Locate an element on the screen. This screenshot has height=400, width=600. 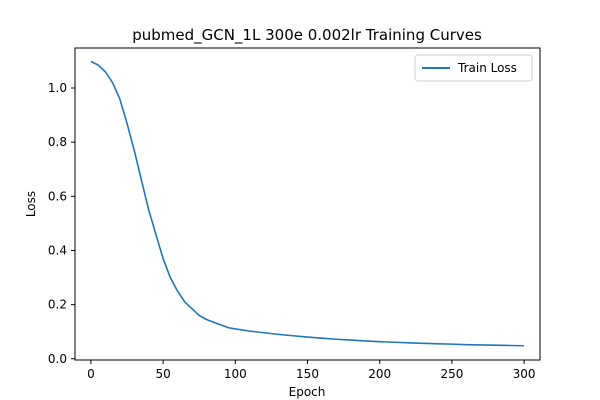
y-tick-label: 0.0 is located at coordinates (57, 359).